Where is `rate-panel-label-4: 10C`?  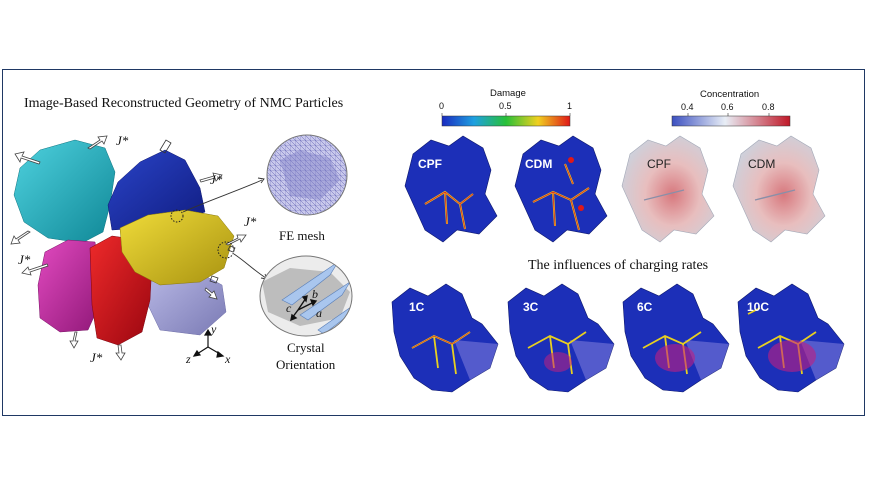
rate-panel-label-4: 10C is located at coordinates (758, 307).